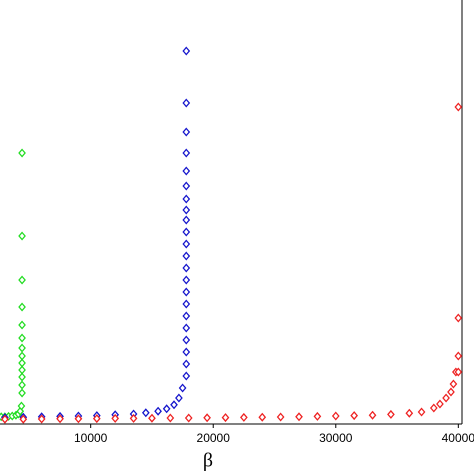  Describe the element at coordinates (208, 461) in the screenshot. I see `x-axis-label: β` at that location.